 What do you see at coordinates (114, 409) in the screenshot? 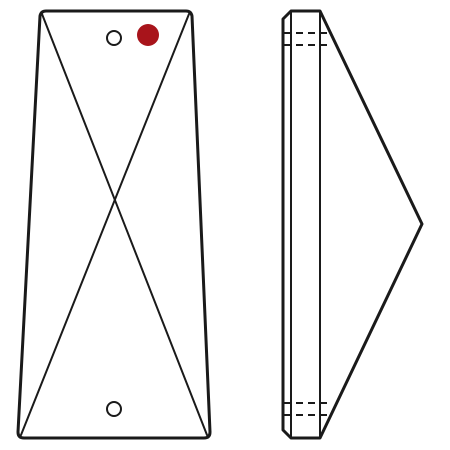
I see `mounting-hole-bottom-icon` at bounding box center [114, 409].